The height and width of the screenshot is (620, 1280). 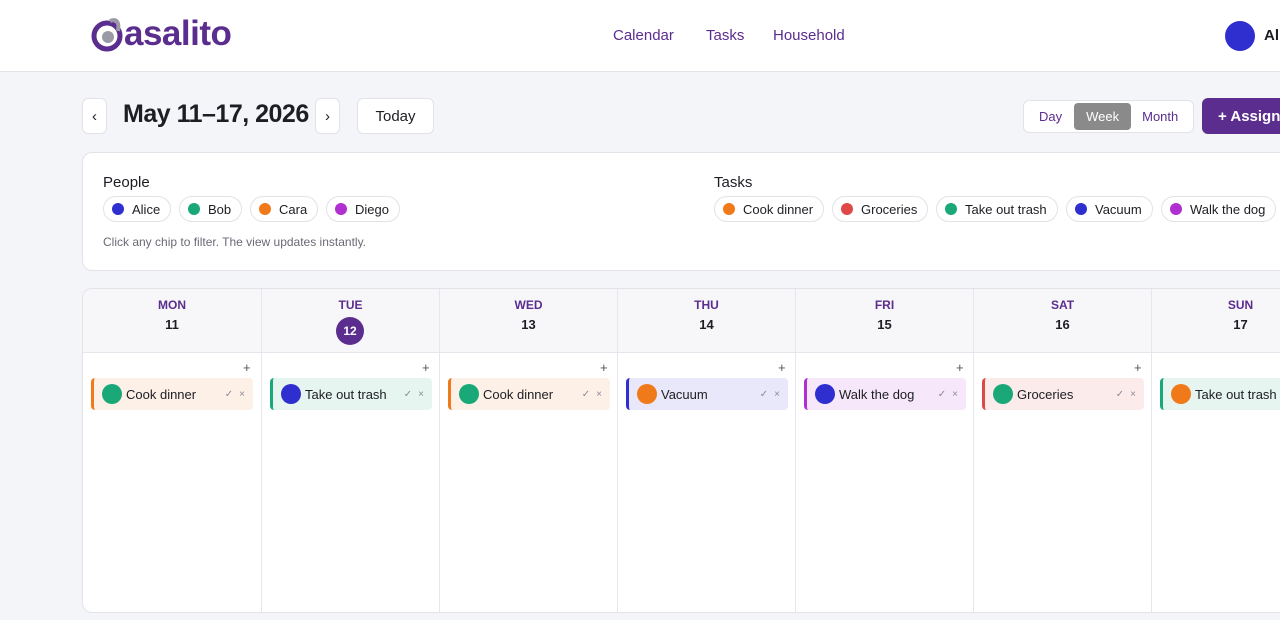 I want to click on day-column: TUE 12 + Take out trash ✓ ×, so click(x=350, y=450).